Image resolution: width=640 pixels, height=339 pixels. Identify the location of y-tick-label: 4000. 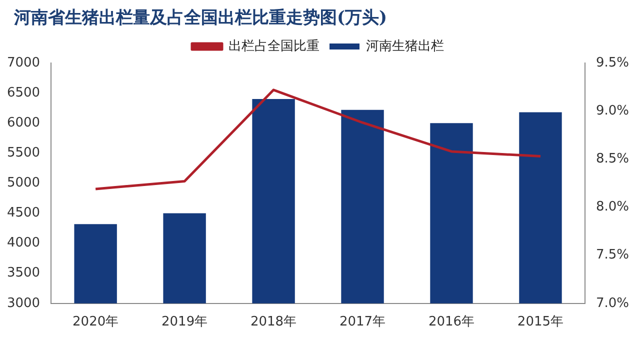
(23, 243).